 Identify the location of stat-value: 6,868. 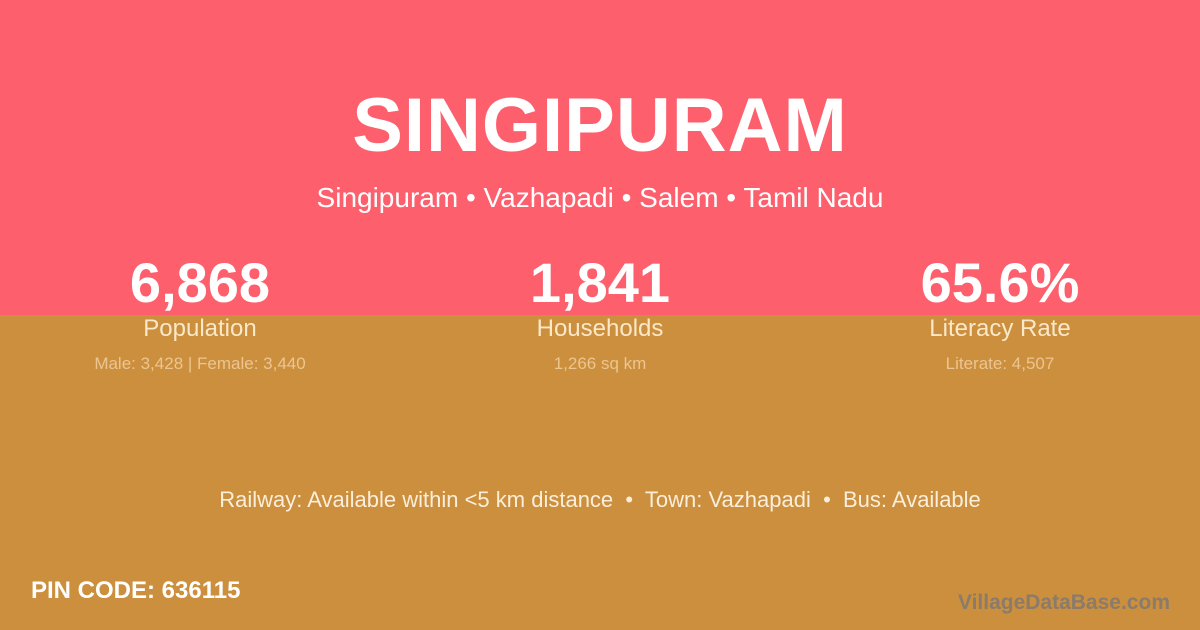
(200, 282).